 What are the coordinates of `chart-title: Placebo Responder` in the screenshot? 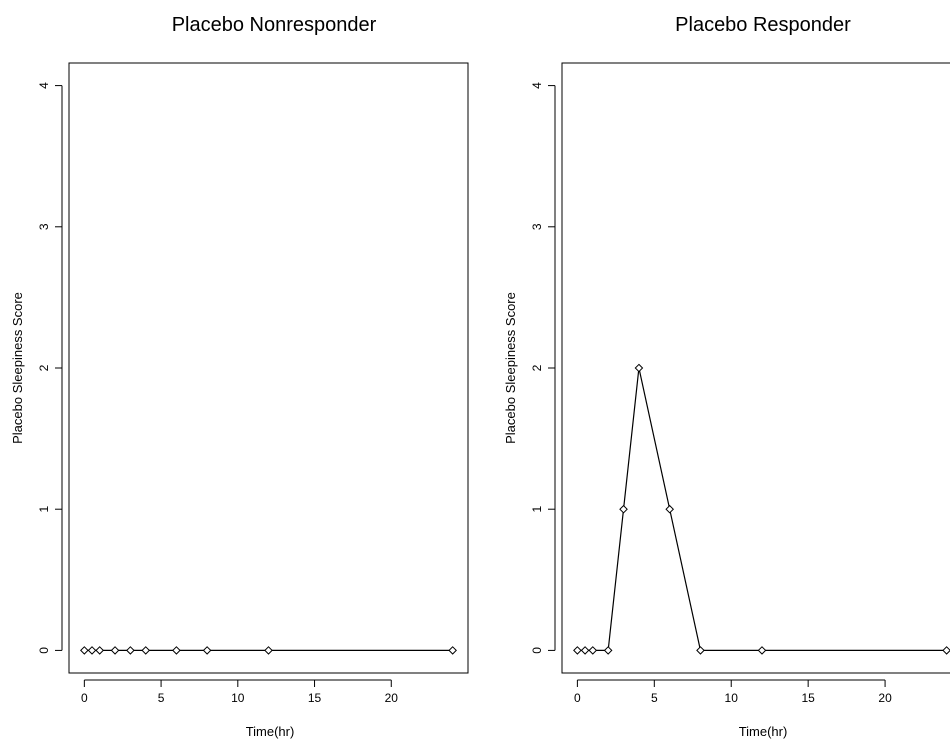 It's located at (763, 25).